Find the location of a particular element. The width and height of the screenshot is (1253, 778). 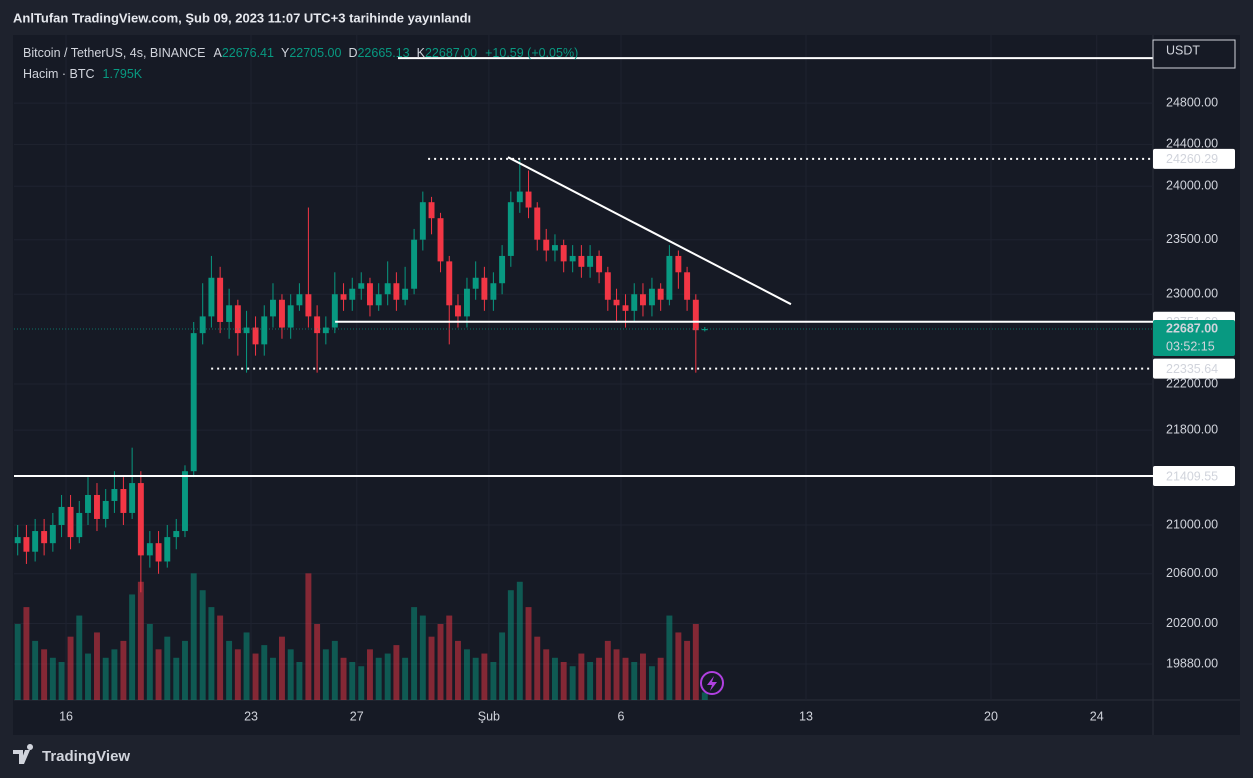

last-price-label: 22687.00 is located at coordinates (1192, 328).